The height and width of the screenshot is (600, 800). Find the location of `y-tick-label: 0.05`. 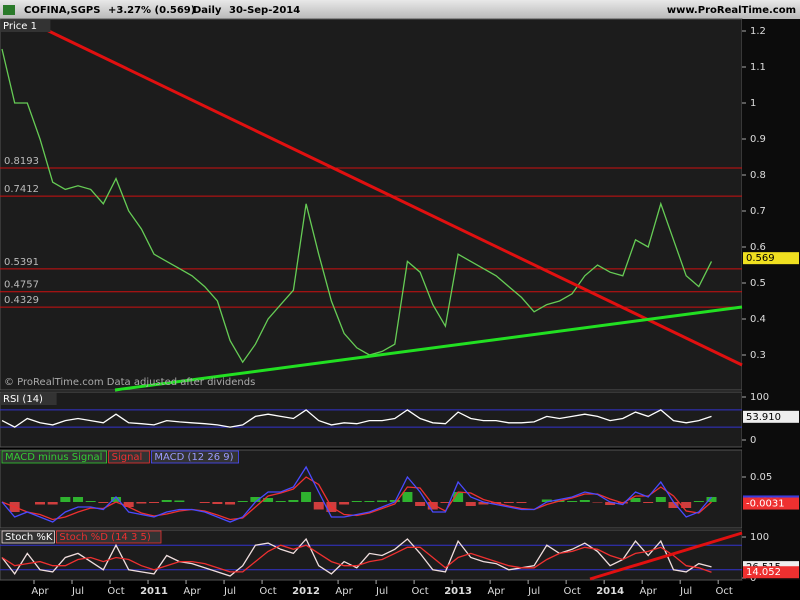

y-tick-label: 0.05 is located at coordinates (761, 477).